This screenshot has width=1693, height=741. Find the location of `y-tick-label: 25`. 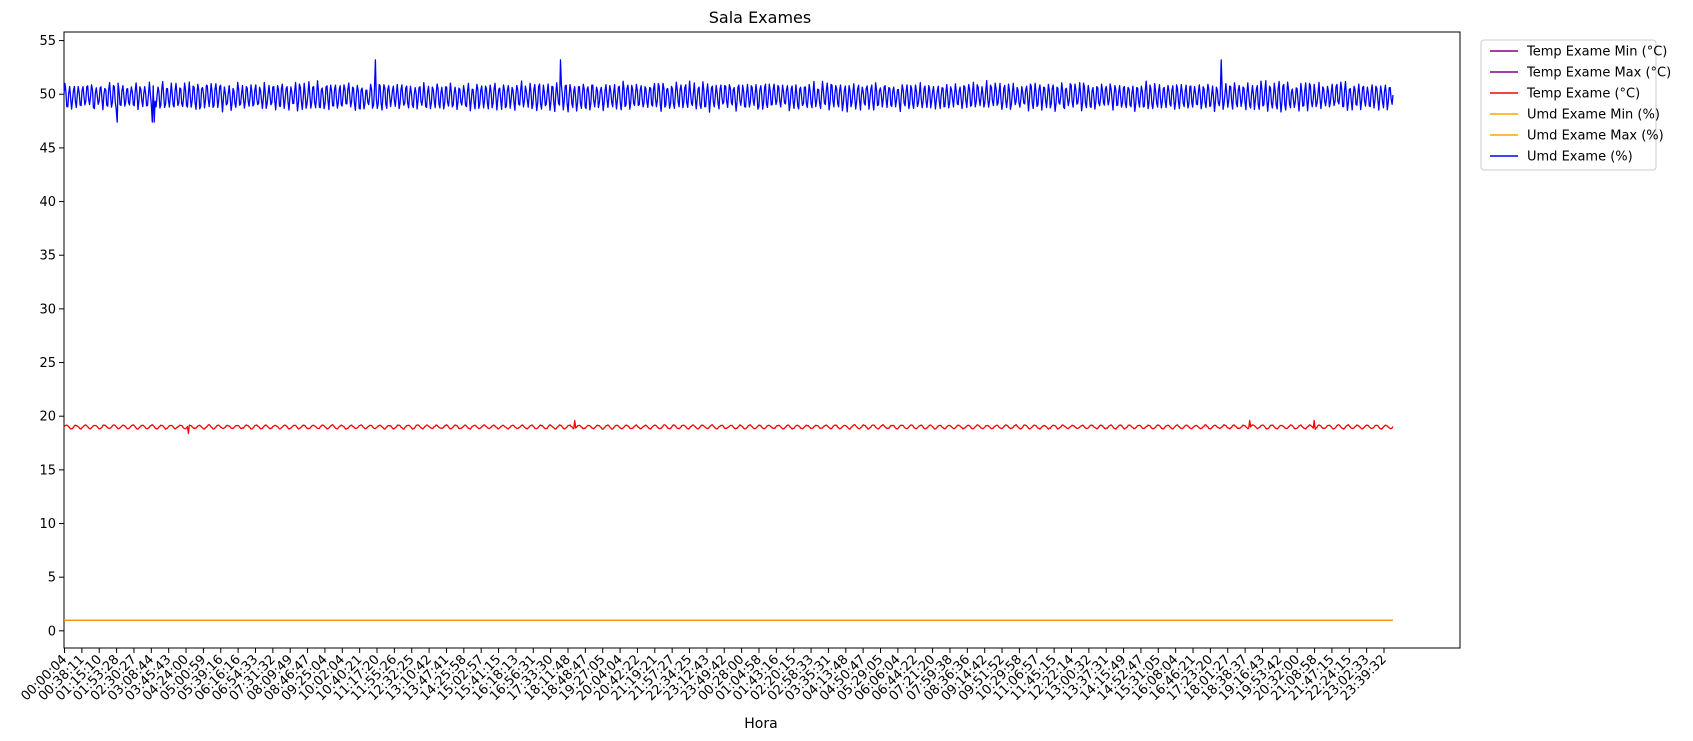

y-tick-label: 25 is located at coordinates (47, 363).